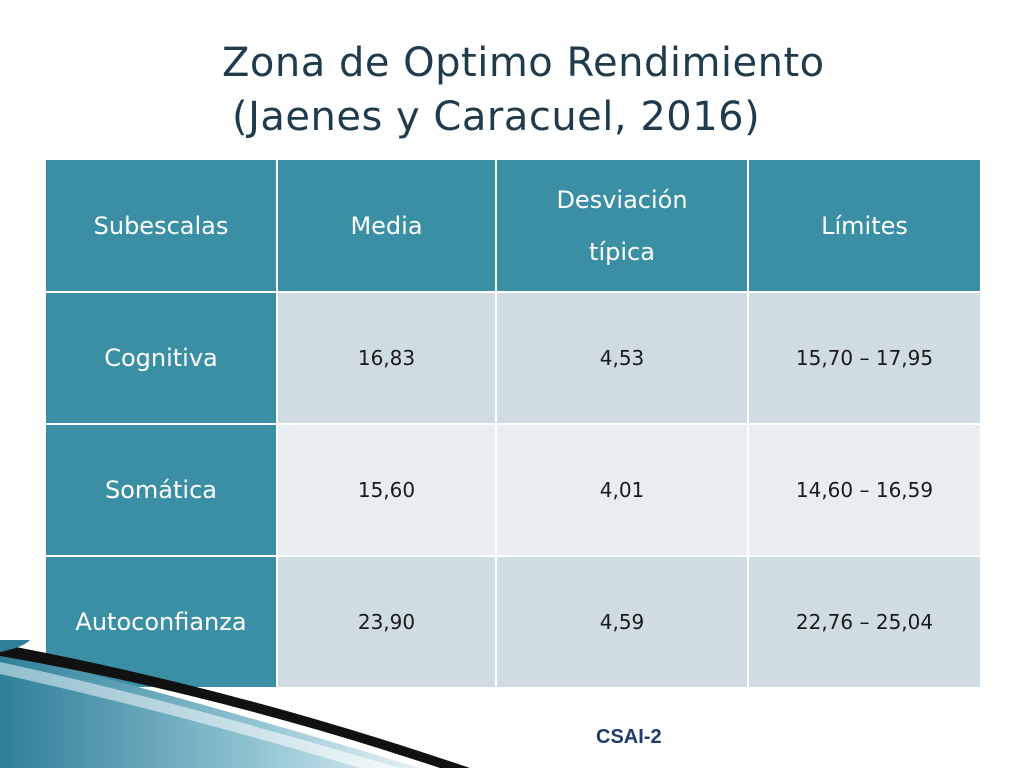  Describe the element at coordinates (864, 358) in the screenshot. I see `cell-limites: 15,70 – 17,95` at that location.